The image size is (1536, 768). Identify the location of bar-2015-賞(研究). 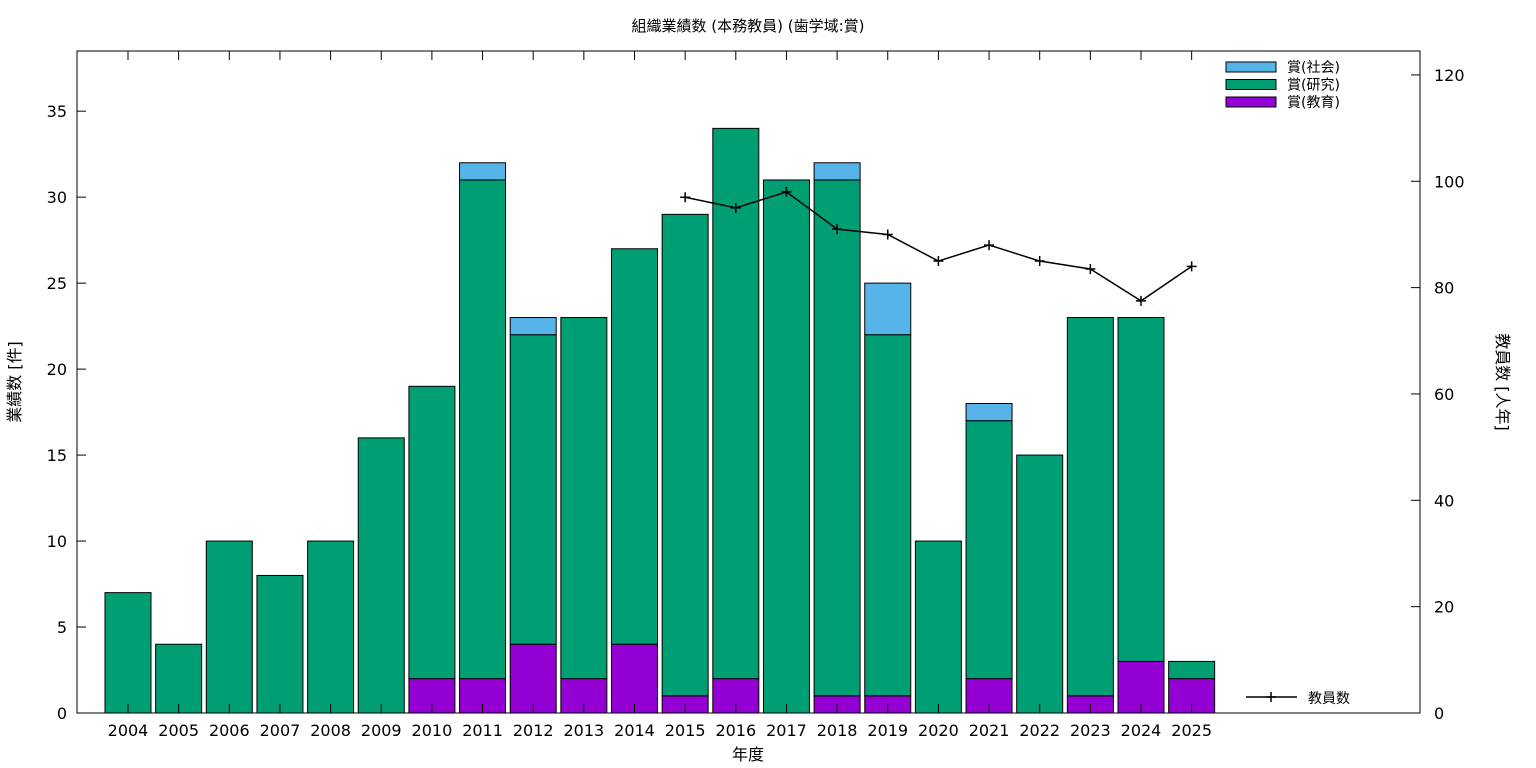
(685, 455).